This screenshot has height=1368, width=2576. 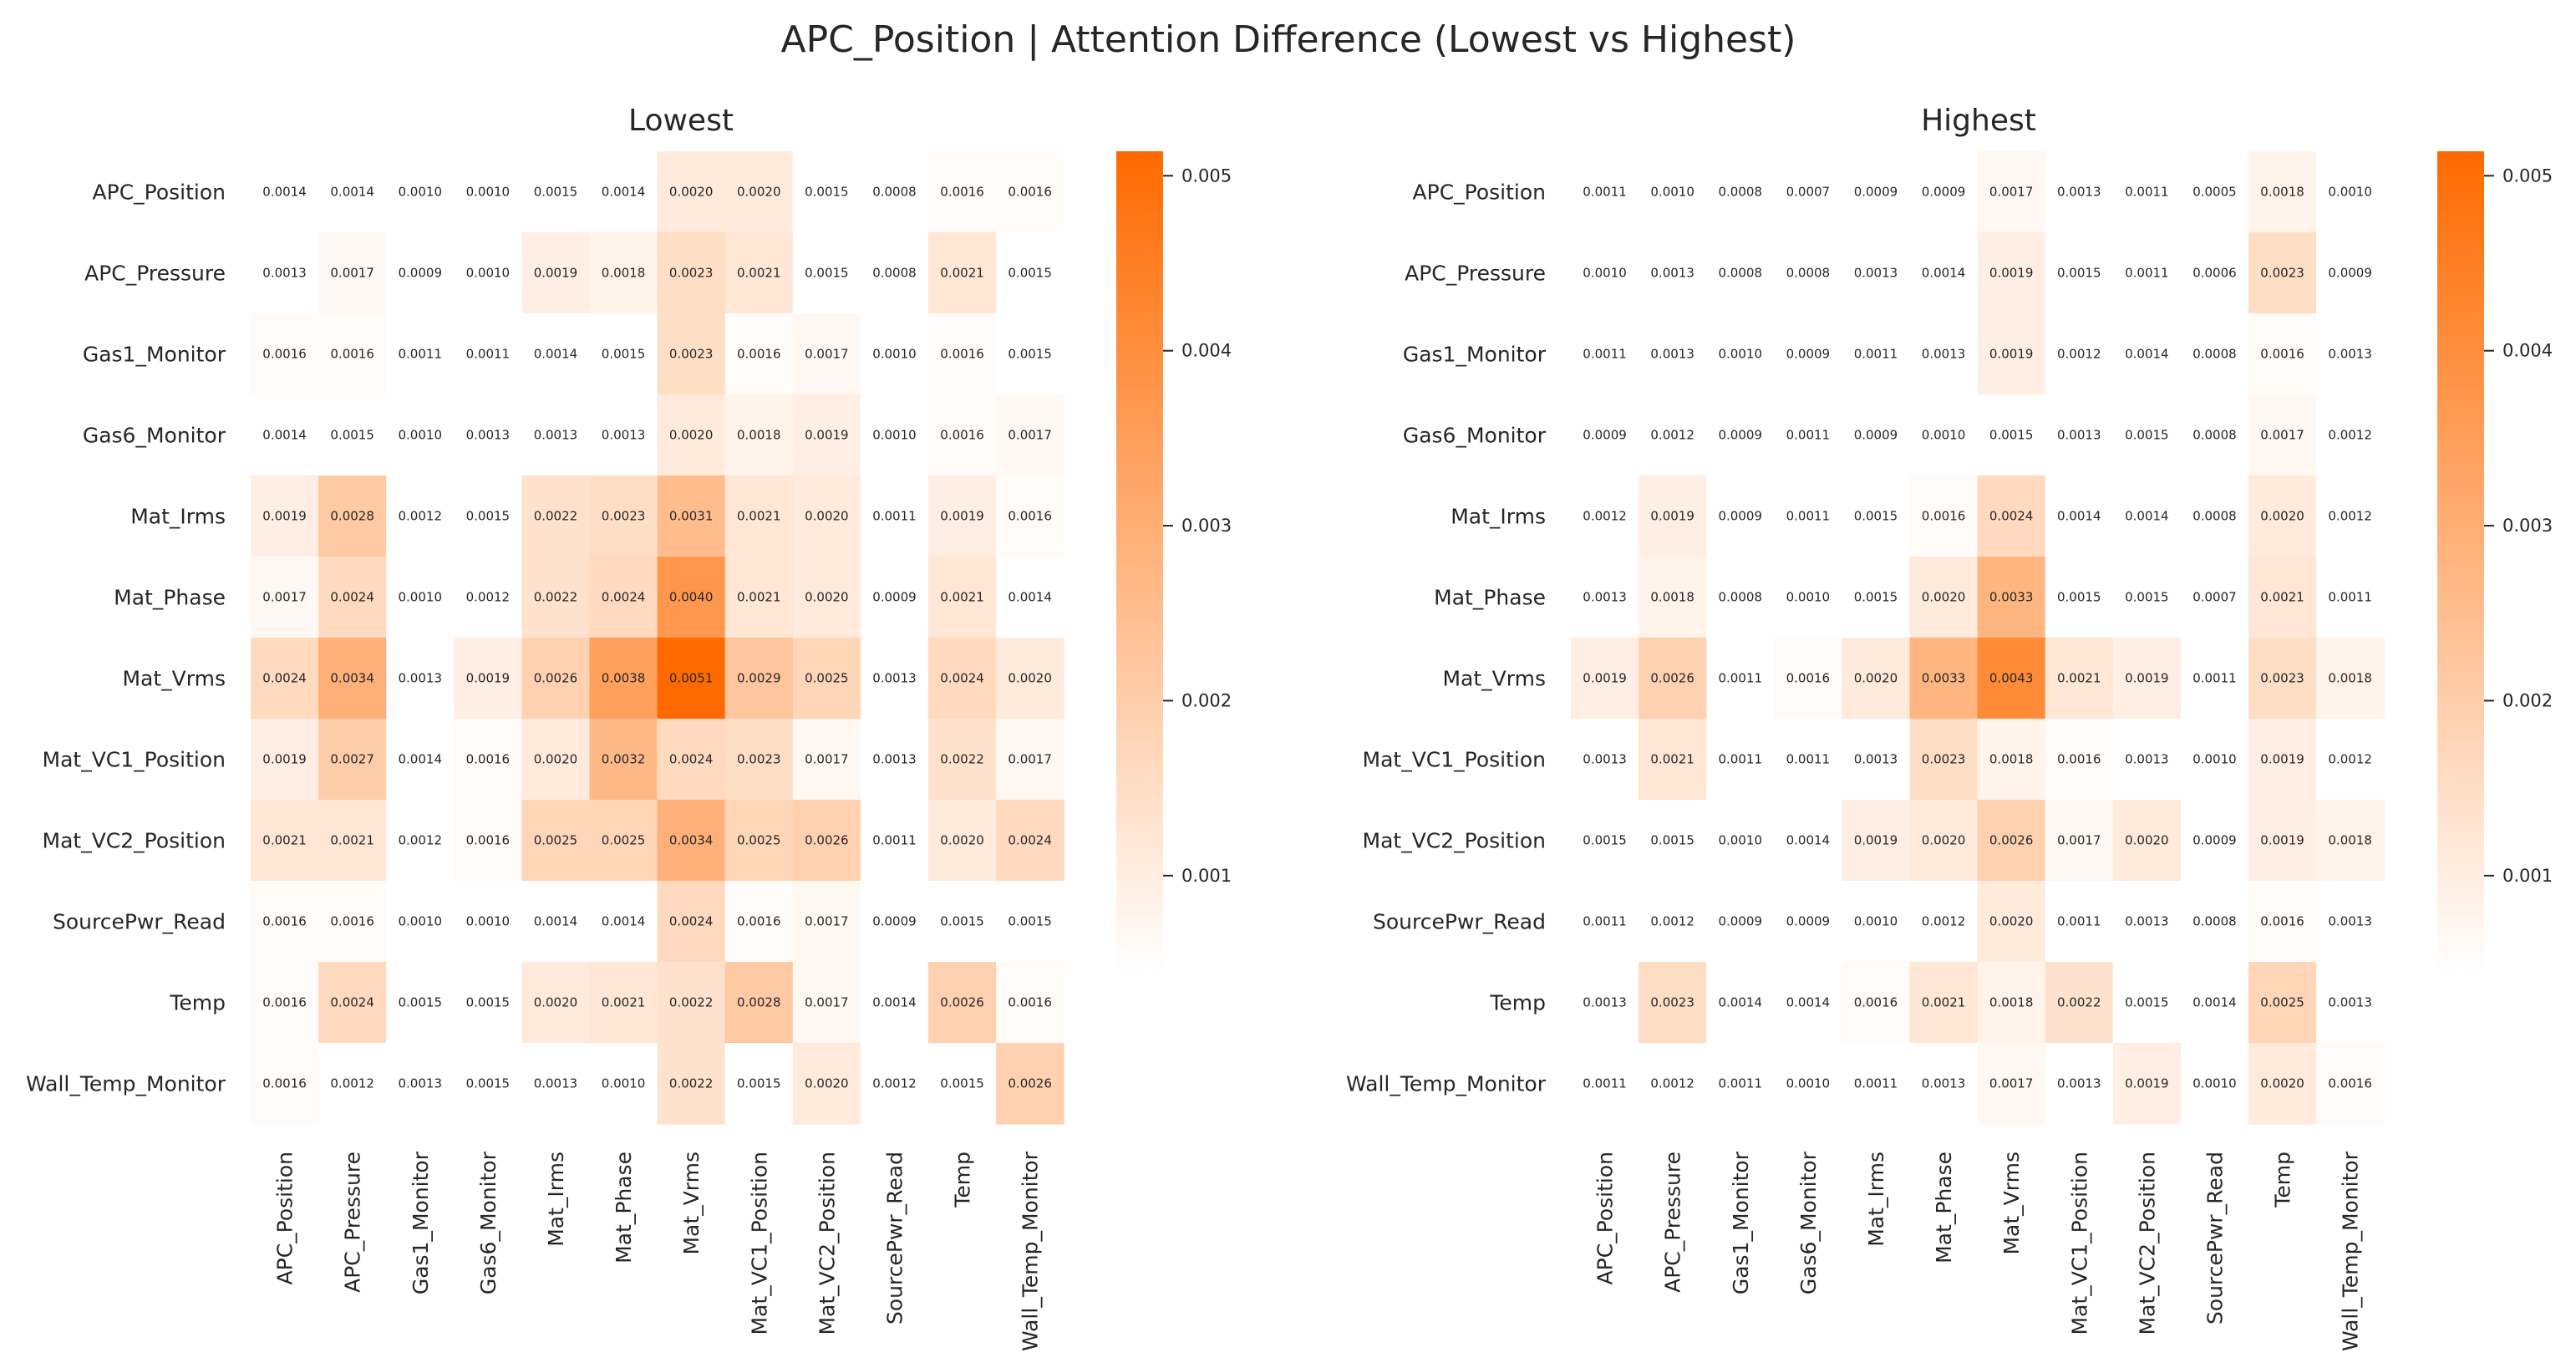 What do you see at coordinates (353, 1222) in the screenshot?
I see `column-tick-label: APC_Pressure` at bounding box center [353, 1222].